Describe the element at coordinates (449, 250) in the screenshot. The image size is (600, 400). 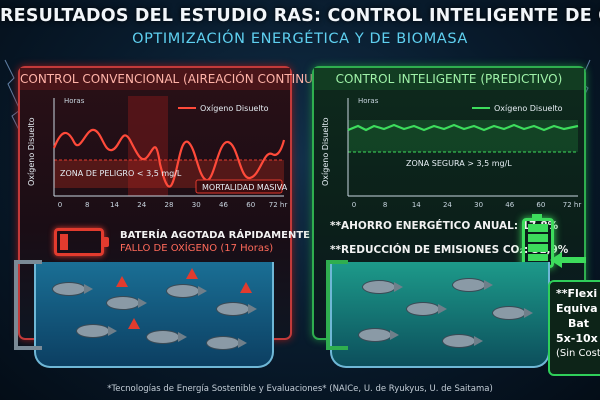
I see `emissions-reduction-stat: **REDUCCIÓN DE EMISIONES CO₂: 31,9%` at that location.